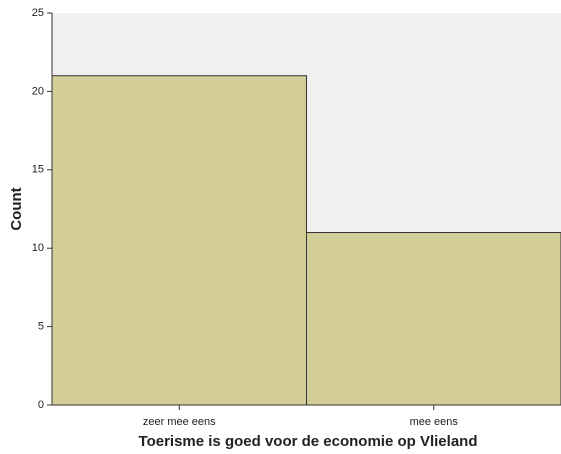 The image size is (561, 454). What do you see at coordinates (179, 422) in the screenshot?
I see `x-tick-label: zeer mee eens` at bounding box center [179, 422].